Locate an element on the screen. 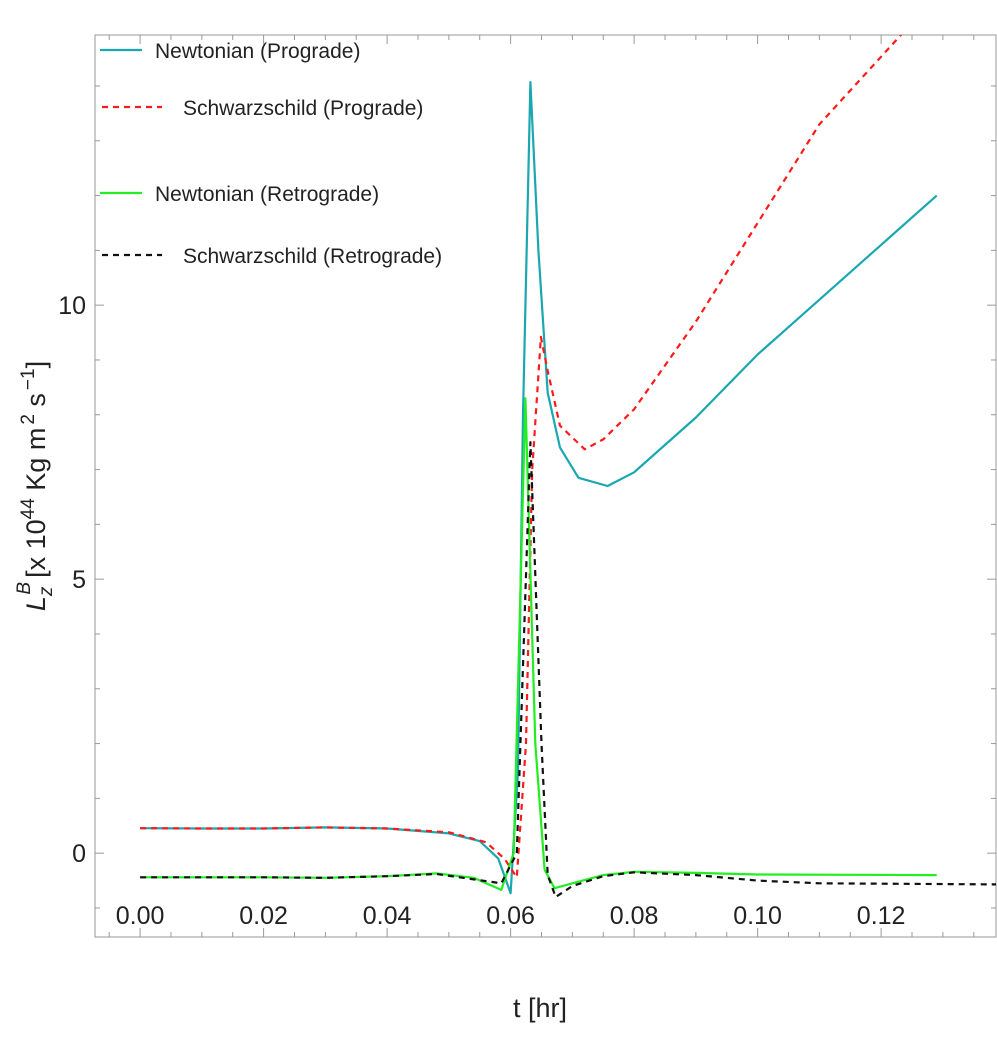 Image resolution: width=997 pixels, height=1063 pixels. y-axis-title: LzB[x 1044 Kg m2 s−1] is located at coordinates (35, 486).